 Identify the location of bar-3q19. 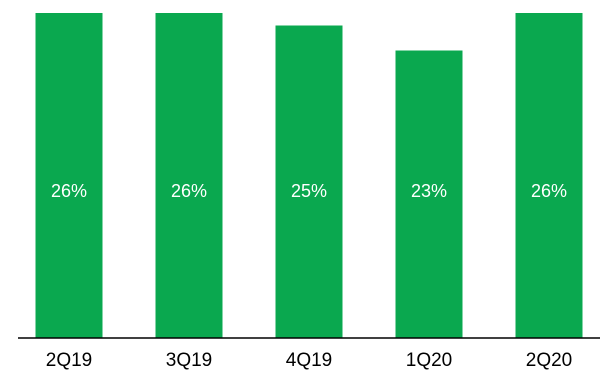
(189, 175).